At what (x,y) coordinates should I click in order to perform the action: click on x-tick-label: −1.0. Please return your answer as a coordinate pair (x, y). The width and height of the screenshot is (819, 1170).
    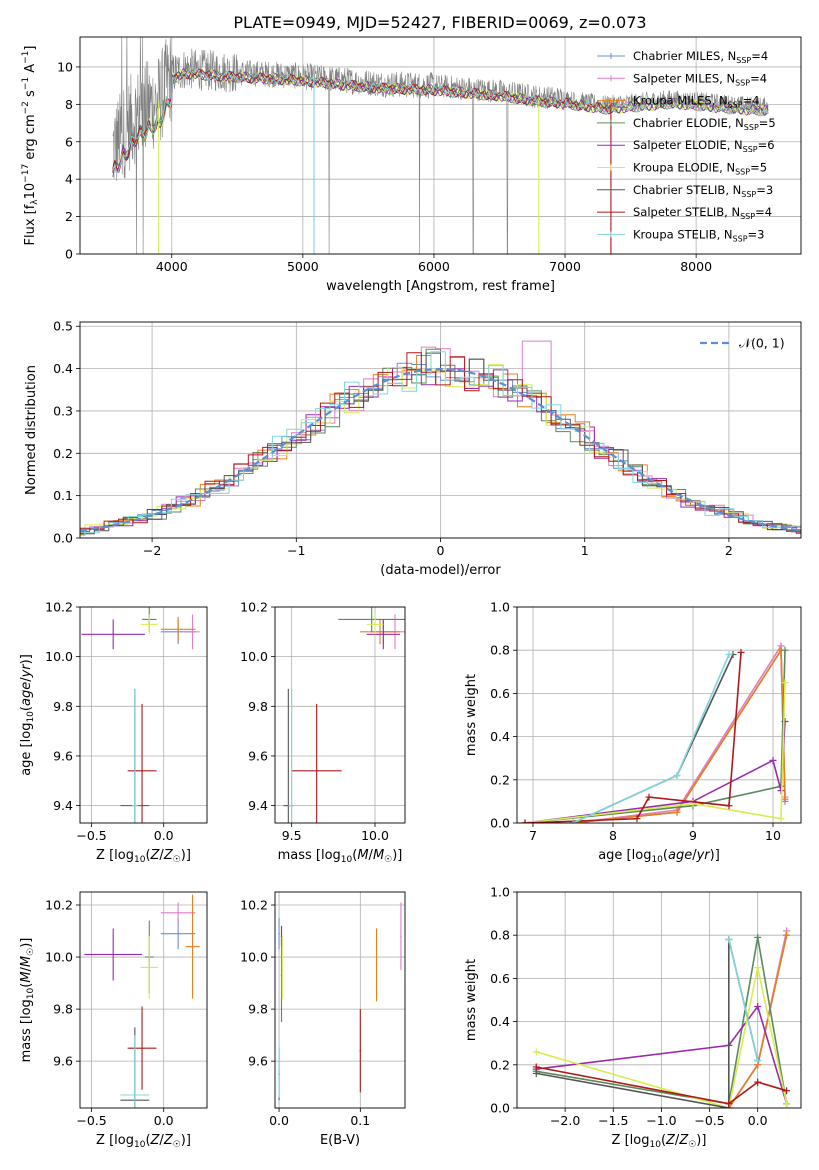
    Looking at the image, I should click on (661, 1120).